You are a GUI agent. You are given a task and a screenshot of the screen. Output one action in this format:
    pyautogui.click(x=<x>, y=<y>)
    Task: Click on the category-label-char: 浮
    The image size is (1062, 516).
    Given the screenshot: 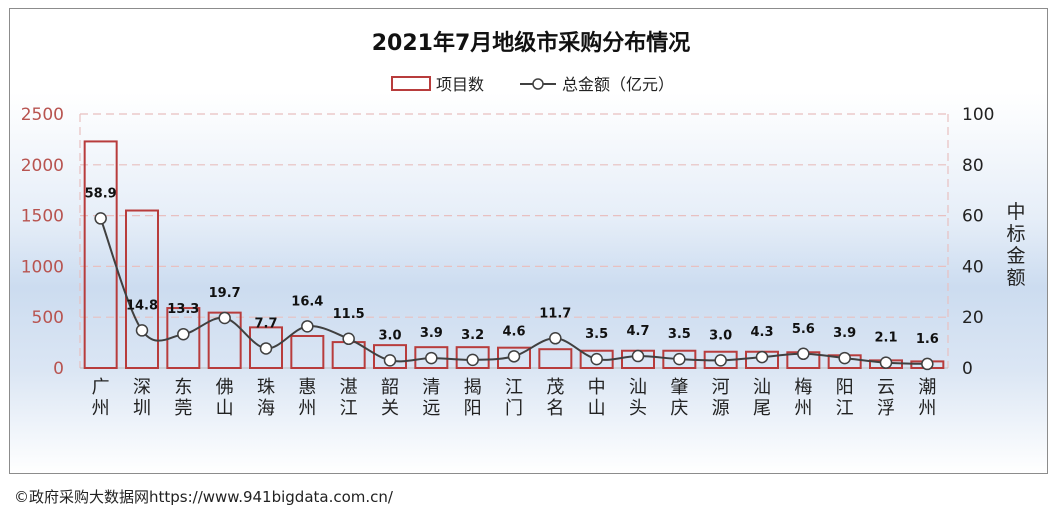 What is the action you would take?
    pyautogui.click(x=886, y=408)
    